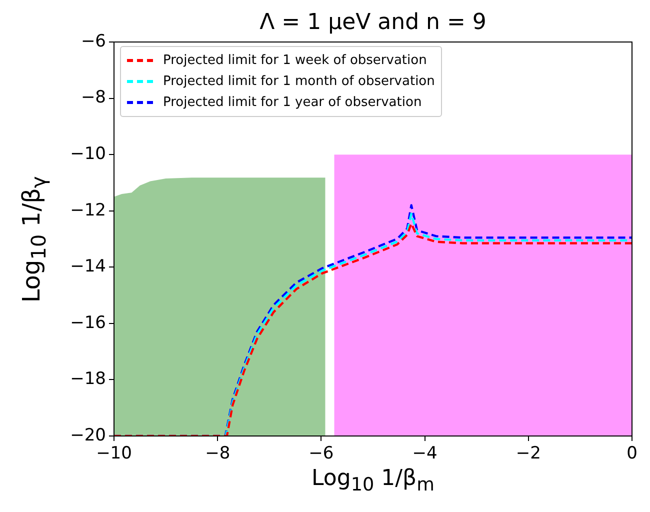 This screenshot has width=650, height=512. I want to click on y-tick-label: −8, so click(93, 98).